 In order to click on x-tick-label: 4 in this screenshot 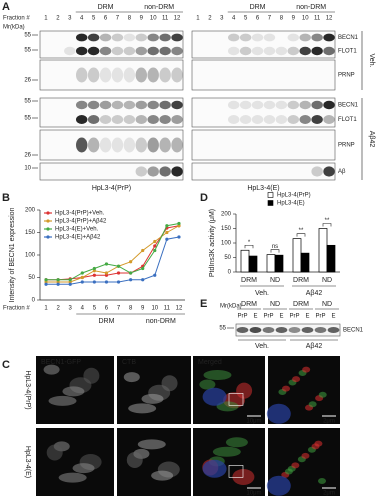, I will do `click(83, 309)`.